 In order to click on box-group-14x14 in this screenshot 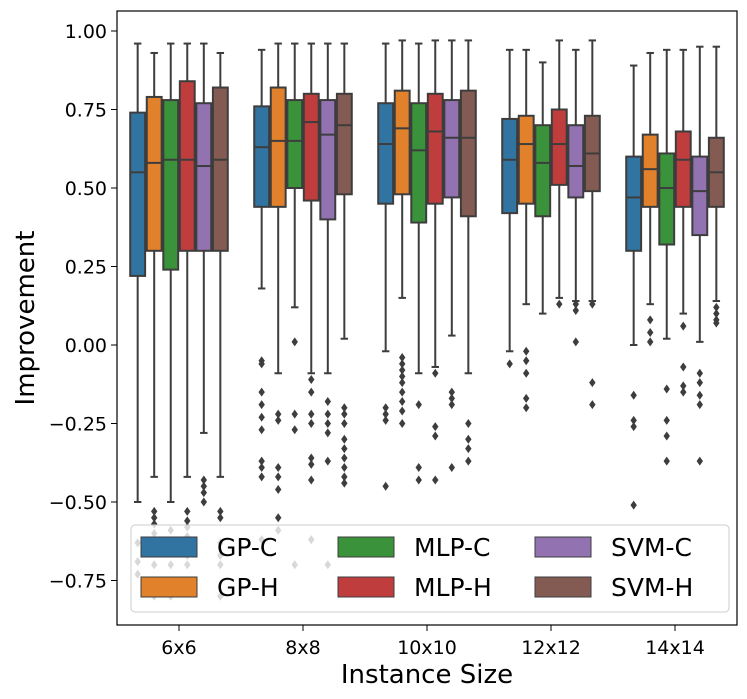, I will do `click(675, 277)`.